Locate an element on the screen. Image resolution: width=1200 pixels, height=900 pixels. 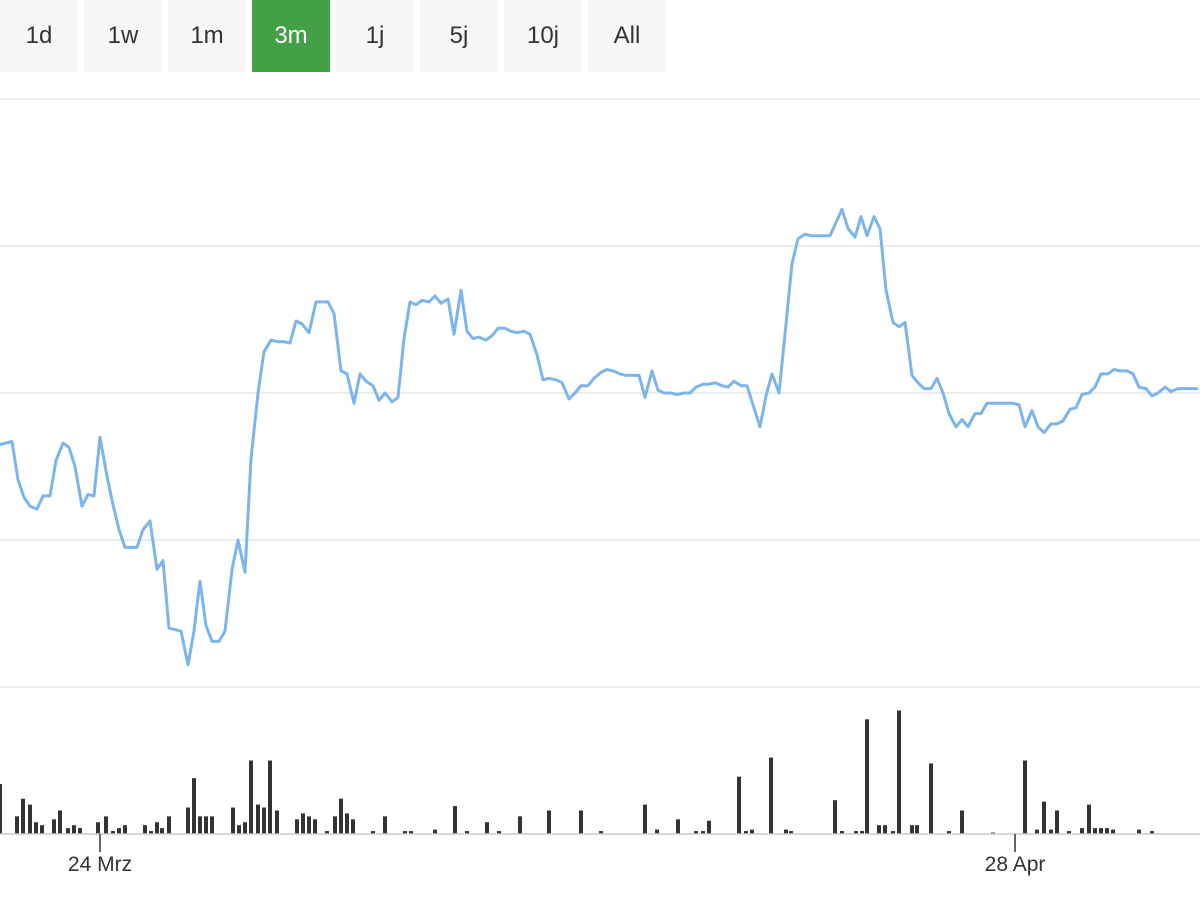
range-button-1j: 1j is located at coordinates (375, 36).